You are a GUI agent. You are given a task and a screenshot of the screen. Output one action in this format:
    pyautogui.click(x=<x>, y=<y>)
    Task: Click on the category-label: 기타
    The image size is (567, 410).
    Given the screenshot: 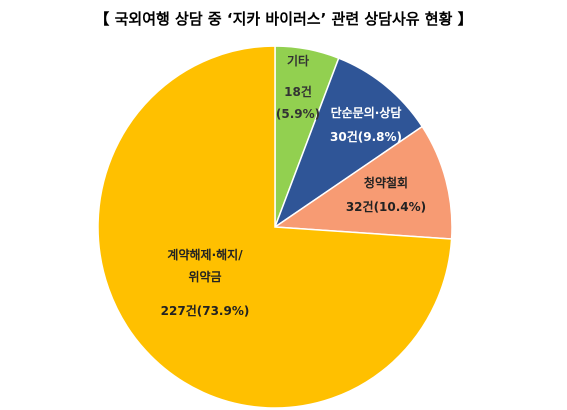 What is the action you would take?
    pyautogui.click(x=298, y=61)
    